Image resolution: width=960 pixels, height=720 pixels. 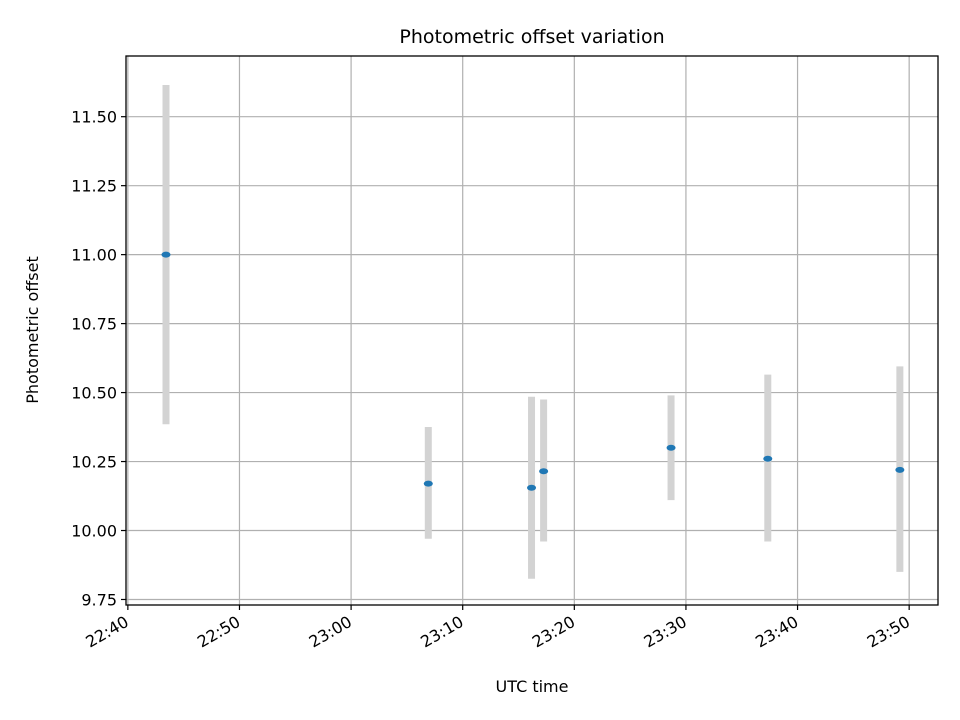 I want to click on y-tick-label: 10.50, so click(x=94, y=393).